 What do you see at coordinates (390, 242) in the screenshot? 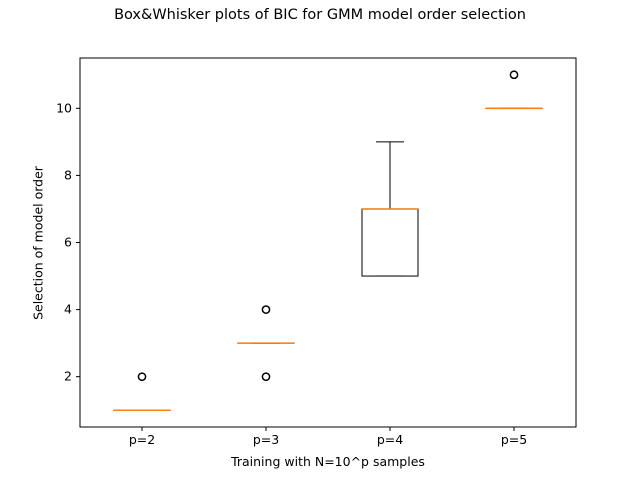
I see `box-iqr` at bounding box center [390, 242].